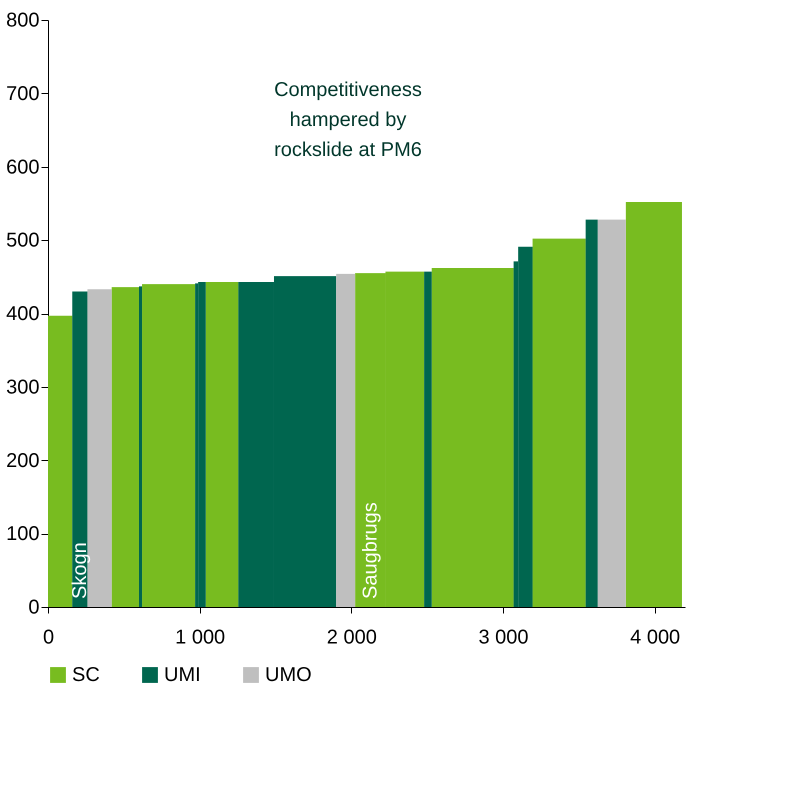  I want to click on y-tick-label: 0, so click(34, 607).